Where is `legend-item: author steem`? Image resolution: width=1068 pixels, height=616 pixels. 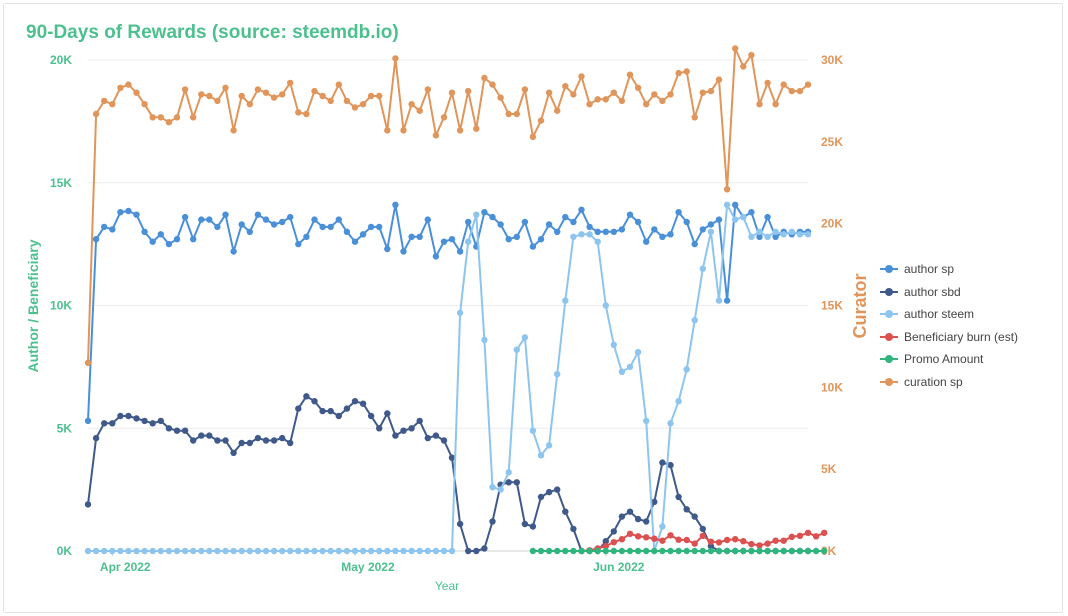 legend-item: author steem is located at coordinates (949, 314).